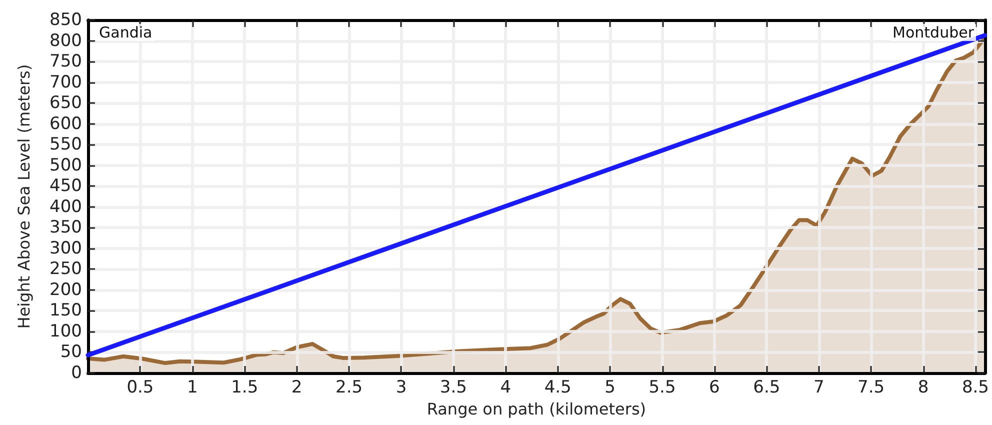 This screenshot has height=425, width=992. Describe the element at coordinates (71, 352) in the screenshot. I see `y-tick-label: 50` at that location.